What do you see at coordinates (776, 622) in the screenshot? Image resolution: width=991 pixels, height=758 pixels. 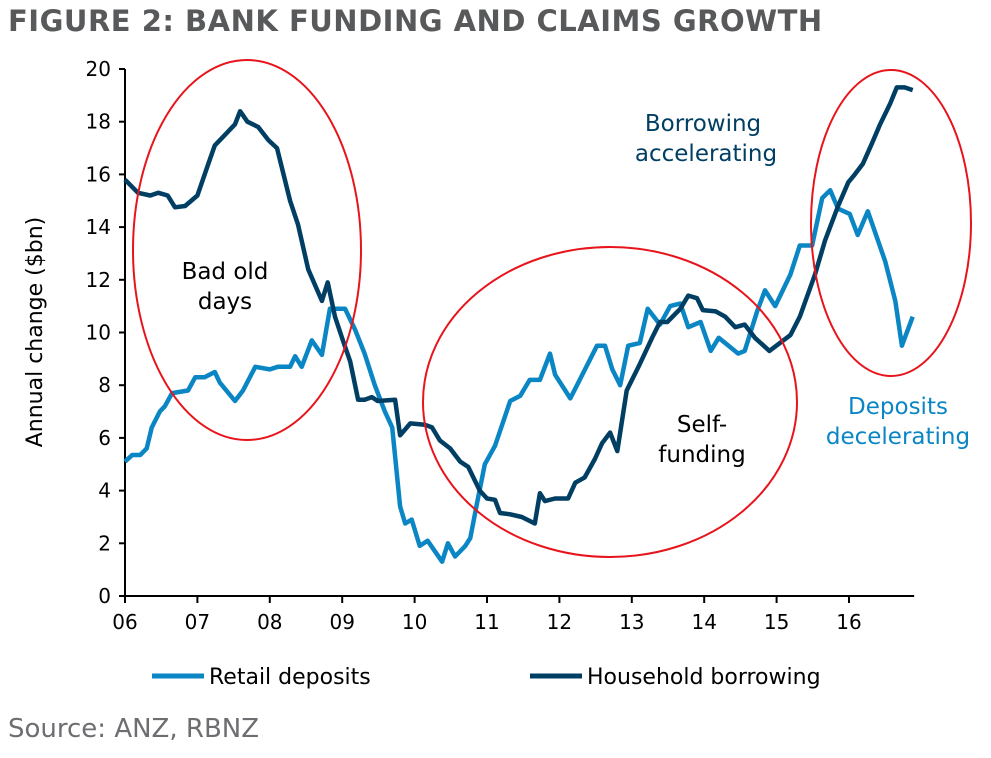 I see `x-tick-label: 15` at bounding box center [776, 622].